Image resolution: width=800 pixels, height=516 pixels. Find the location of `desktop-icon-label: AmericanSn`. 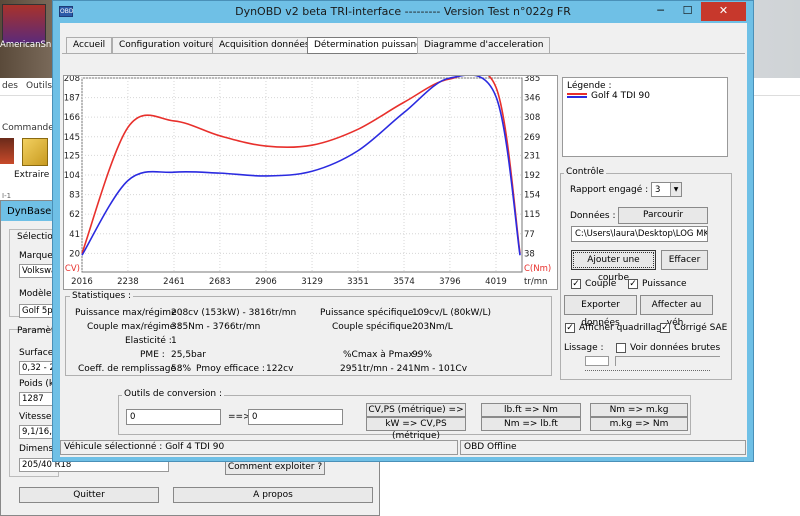

desktop-icon-label: AmericanSn is located at coordinates (26, 45).